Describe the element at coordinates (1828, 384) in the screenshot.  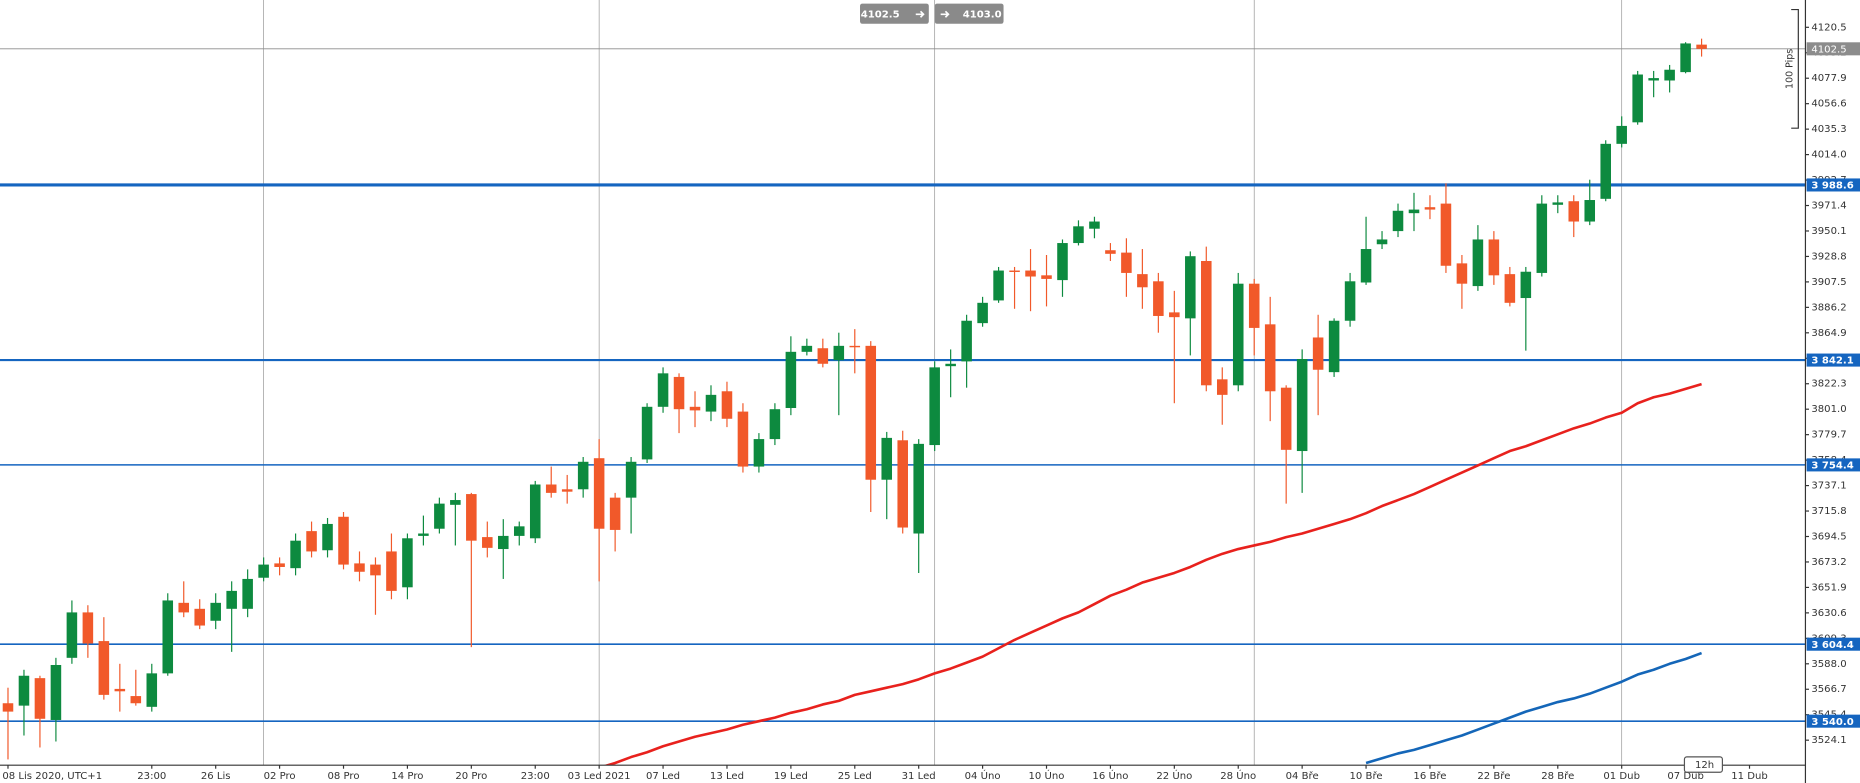
I see `y-tick-label: 3822.3` at that location.